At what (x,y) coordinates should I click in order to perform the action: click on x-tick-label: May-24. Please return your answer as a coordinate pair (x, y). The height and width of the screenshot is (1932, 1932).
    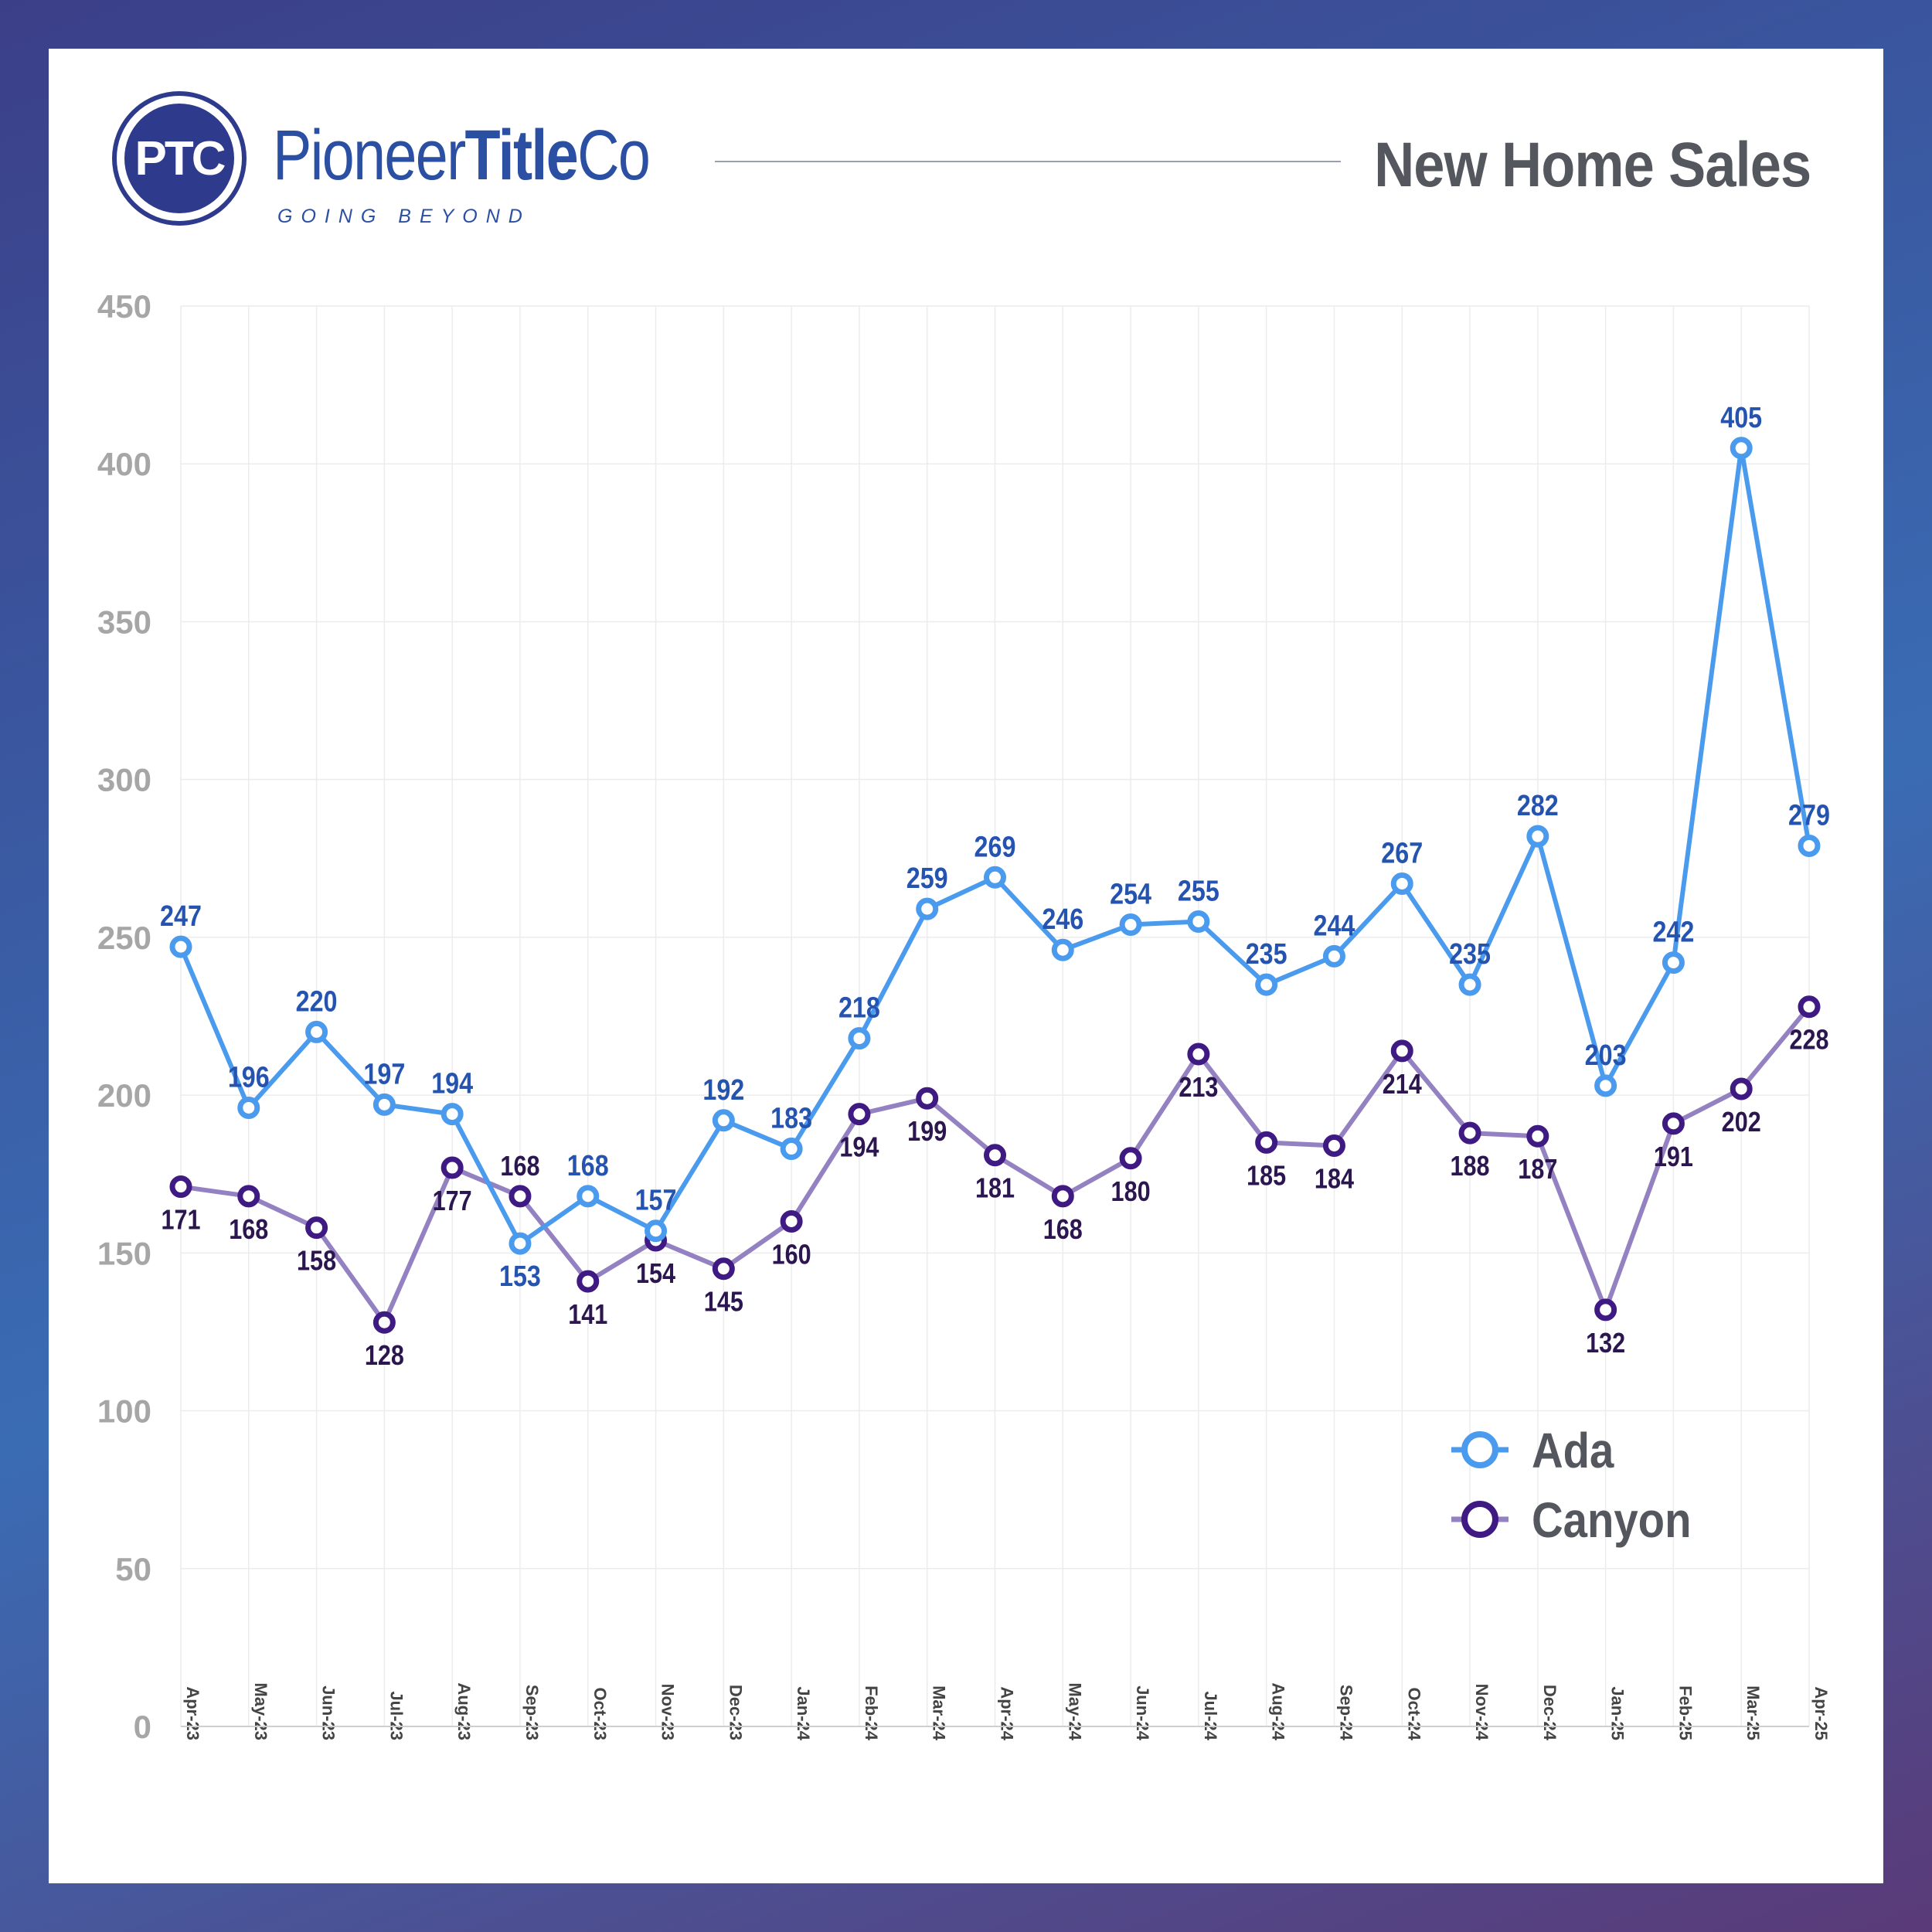
    Looking at the image, I should click on (1074, 1711).